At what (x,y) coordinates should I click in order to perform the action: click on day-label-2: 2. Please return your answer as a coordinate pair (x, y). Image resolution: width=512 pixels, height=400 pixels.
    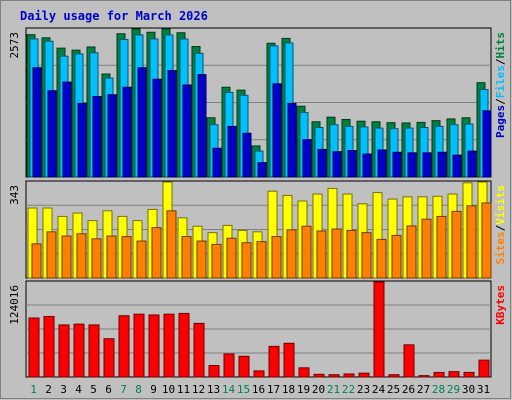
    Looking at the image, I should click on (48, 389).